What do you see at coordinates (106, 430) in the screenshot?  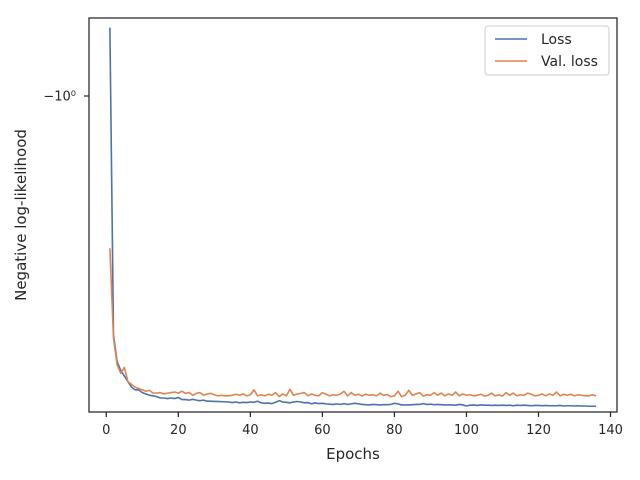 I see `x-tick-label: 0` at bounding box center [106, 430].